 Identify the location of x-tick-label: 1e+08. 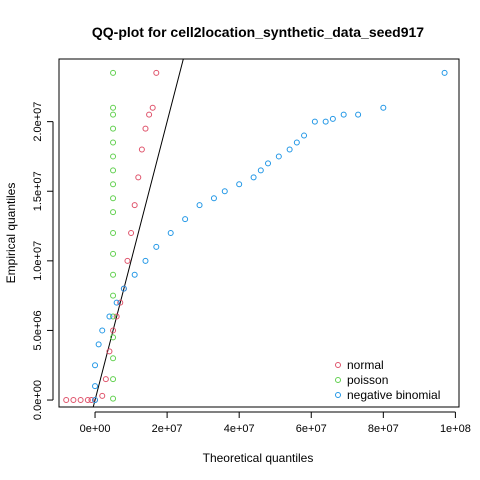
(455, 429).